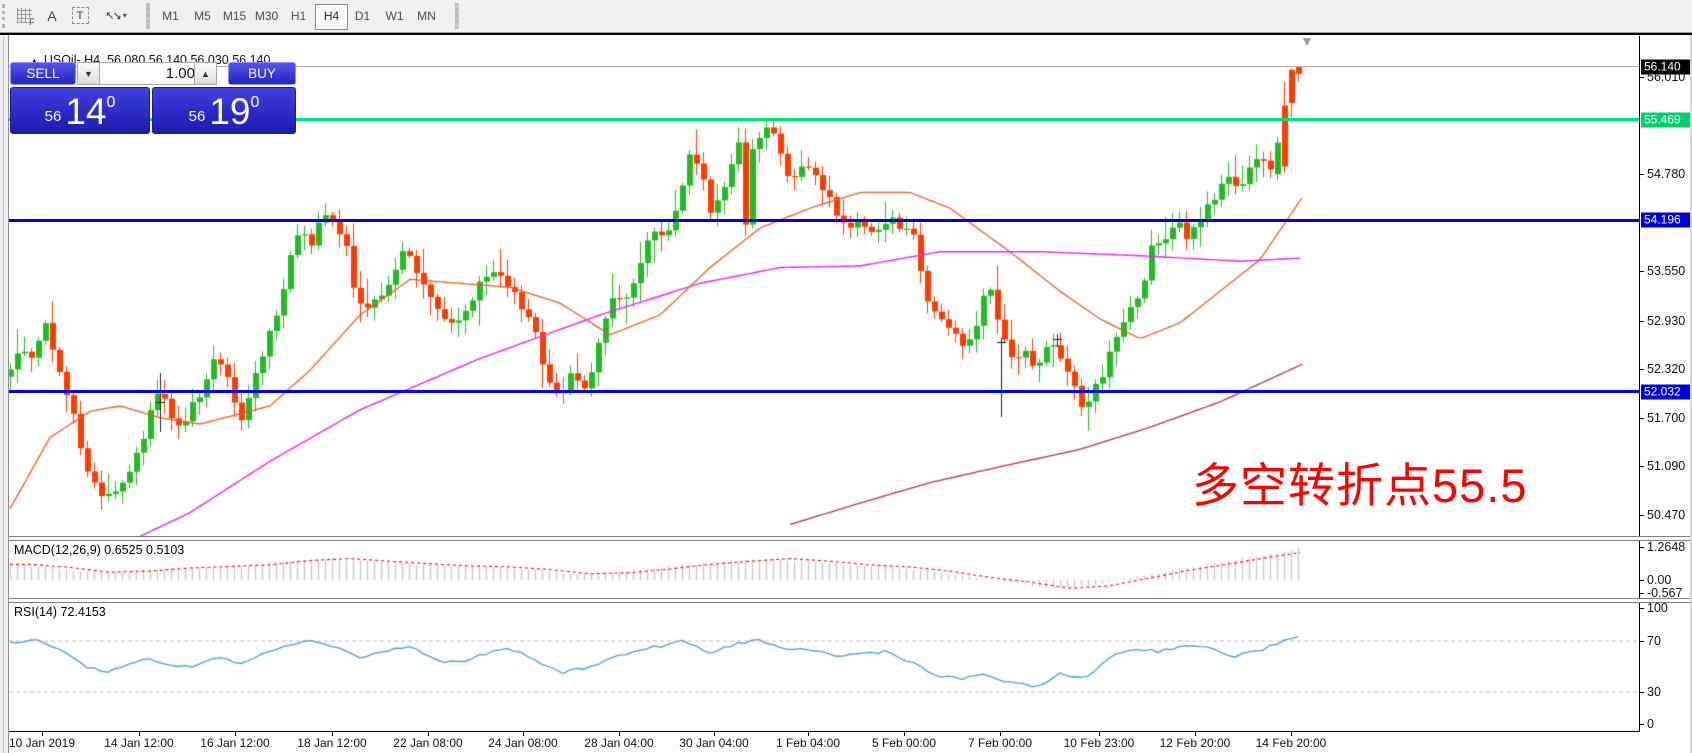 This screenshot has height=753, width=1692. Describe the element at coordinates (235, 743) in the screenshot. I see `date-label: 16 Jan 12:00` at that location.